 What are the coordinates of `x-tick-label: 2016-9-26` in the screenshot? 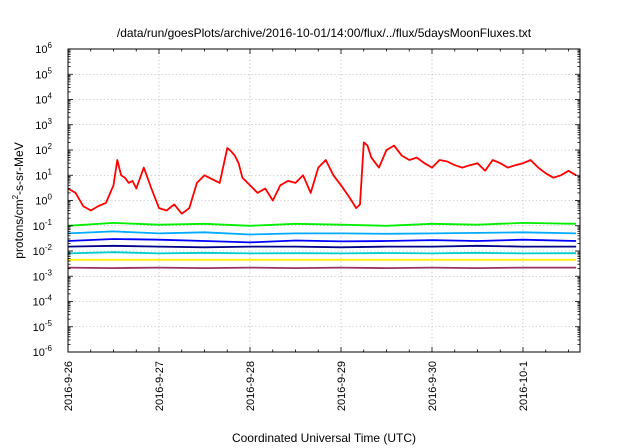 It's located at (69, 386).